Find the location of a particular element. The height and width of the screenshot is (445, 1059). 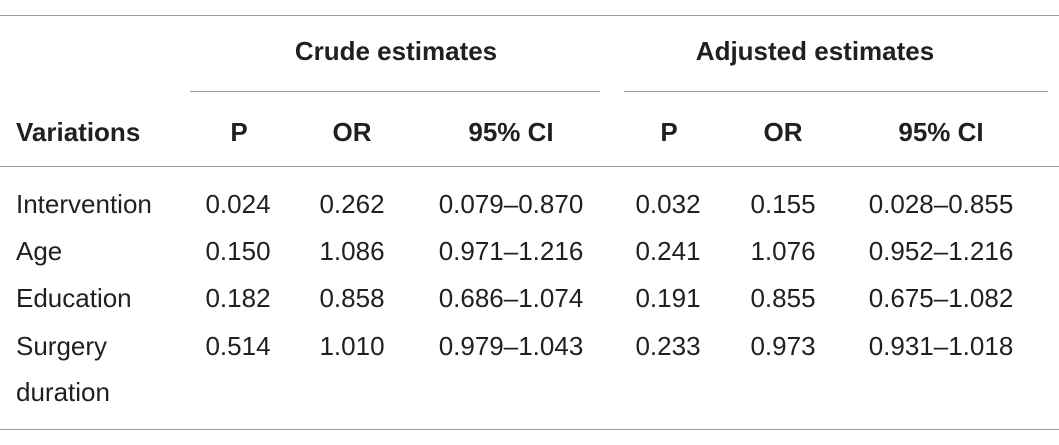

header-bottom-rule is located at coordinates (529, 166).